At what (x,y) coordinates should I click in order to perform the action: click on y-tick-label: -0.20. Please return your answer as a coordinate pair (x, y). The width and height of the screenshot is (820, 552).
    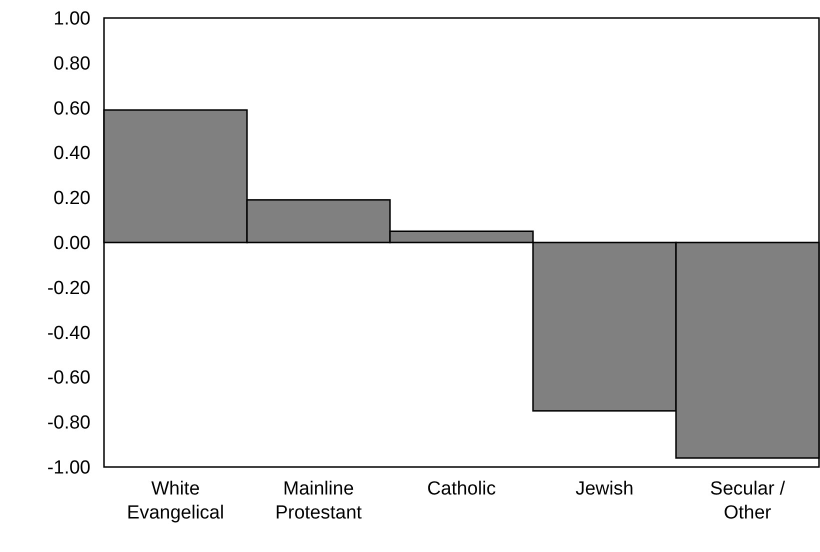
    Looking at the image, I should click on (68, 288).